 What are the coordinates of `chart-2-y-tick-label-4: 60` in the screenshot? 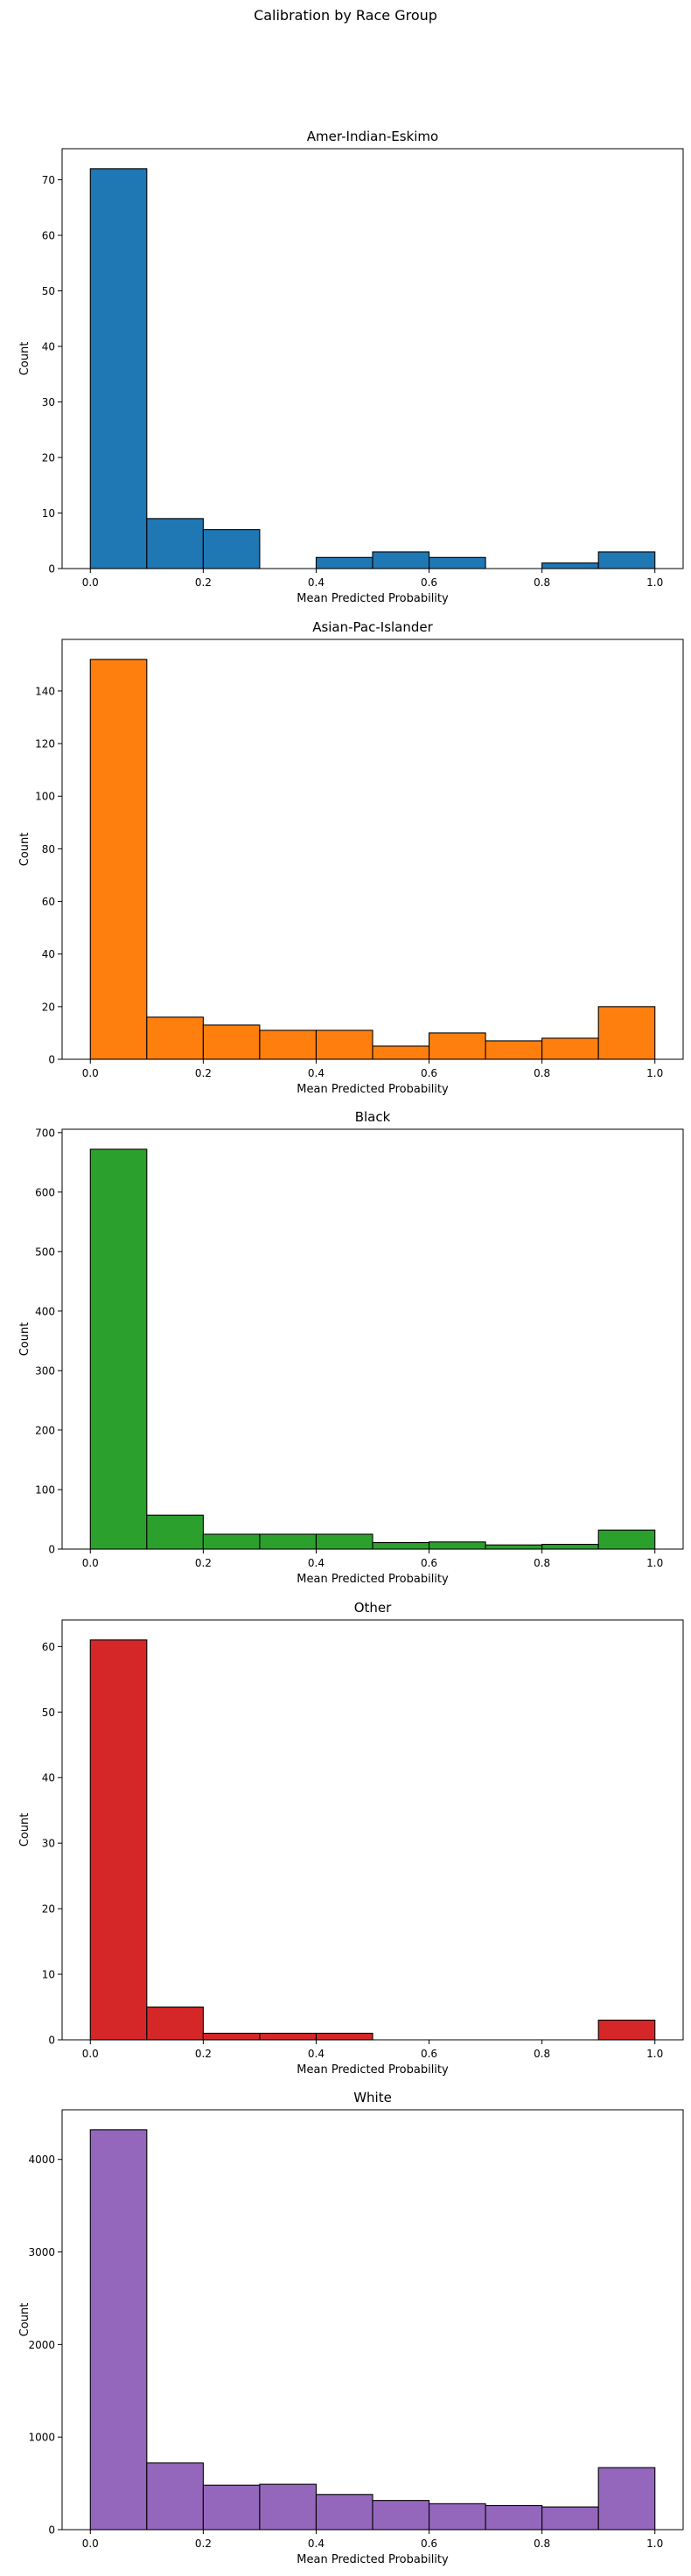 It's located at (48, 902).